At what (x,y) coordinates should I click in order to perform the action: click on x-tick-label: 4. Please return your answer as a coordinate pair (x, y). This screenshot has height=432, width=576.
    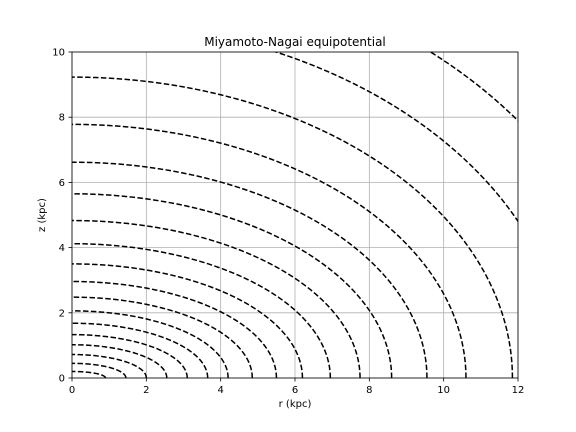
    Looking at the image, I should click on (220, 390).